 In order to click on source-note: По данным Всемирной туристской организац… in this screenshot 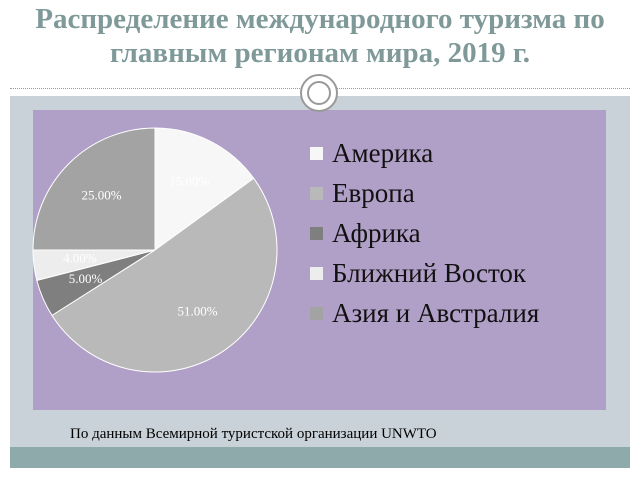, I will do `click(253, 434)`.